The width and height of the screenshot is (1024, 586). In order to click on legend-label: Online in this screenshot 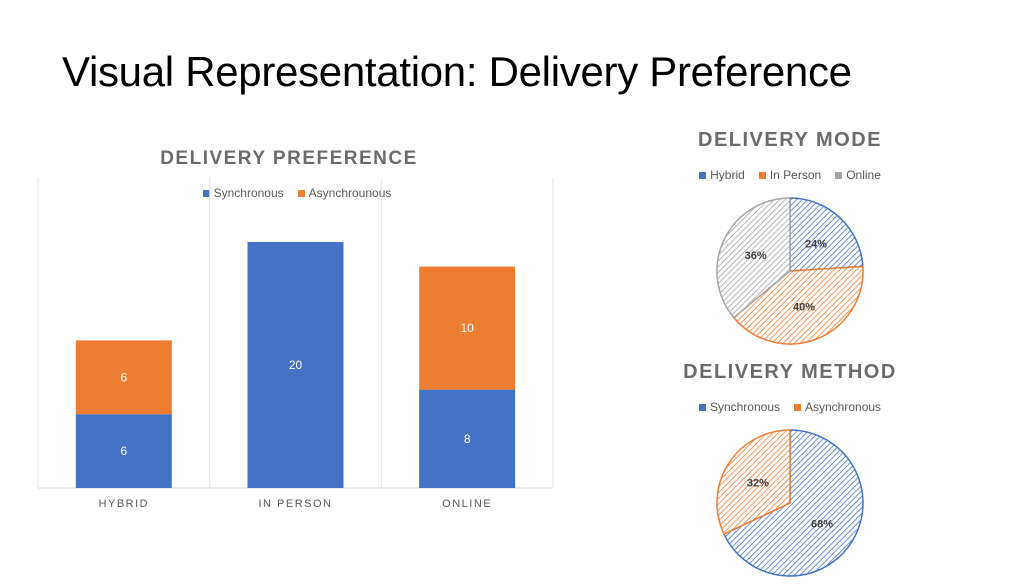, I will do `click(863, 175)`.